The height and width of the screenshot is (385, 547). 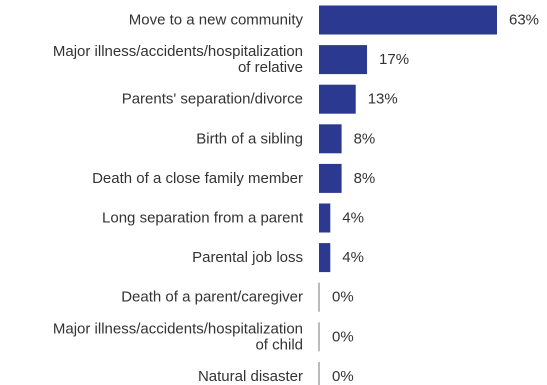 I want to click on category-label: Parental job loss, so click(x=247, y=257).